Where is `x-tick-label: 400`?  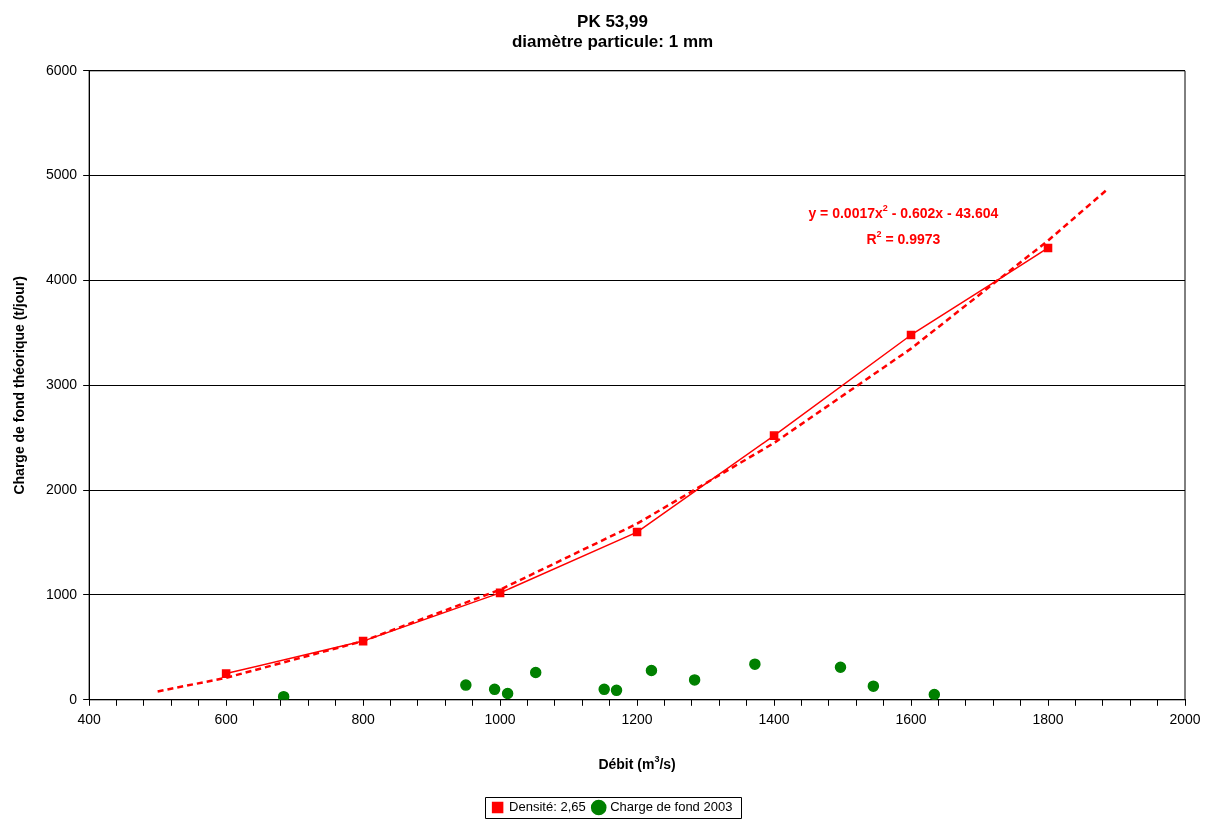 x-tick-label: 400 is located at coordinates (89, 719).